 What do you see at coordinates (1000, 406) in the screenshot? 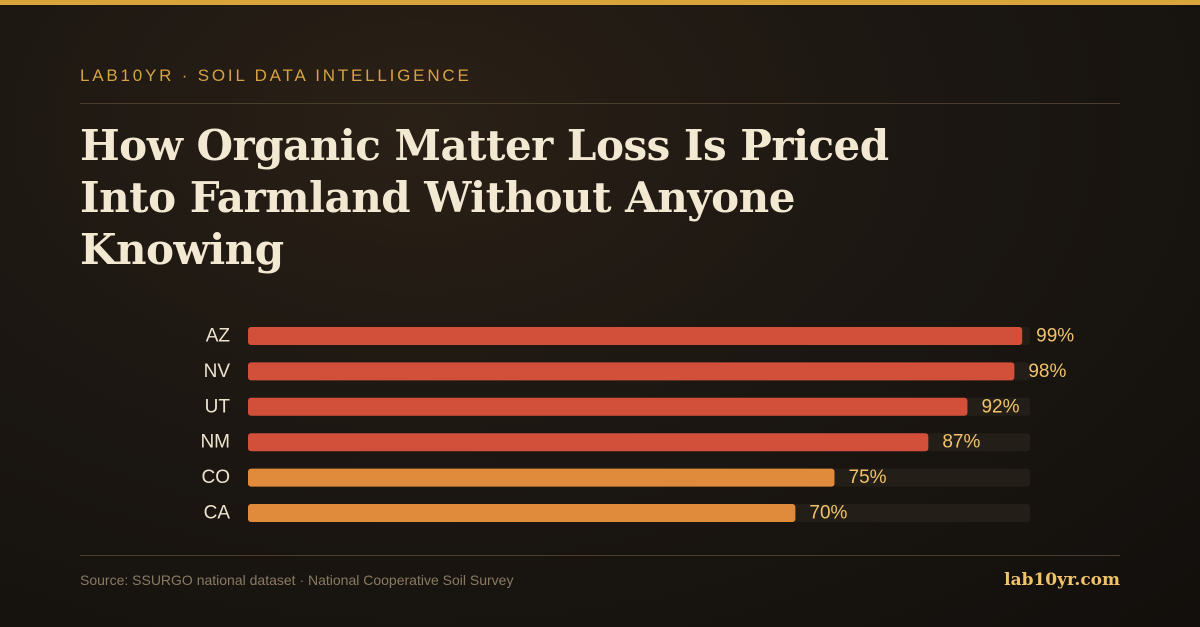
I see `value-label-ut: 92%` at bounding box center [1000, 406].